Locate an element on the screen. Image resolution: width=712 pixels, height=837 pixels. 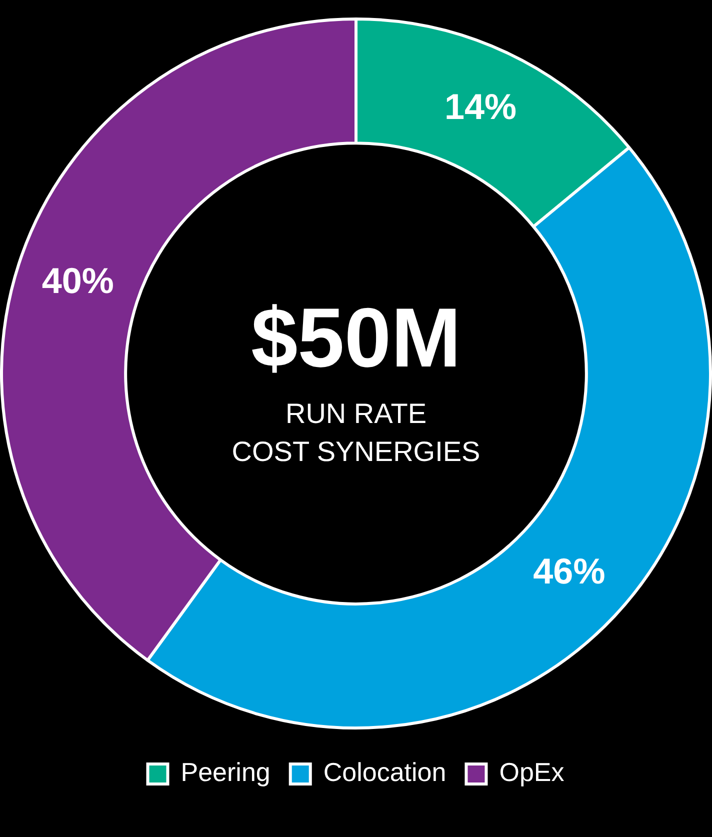
text: COST SYNERGIES is located at coordinates (356, 452).